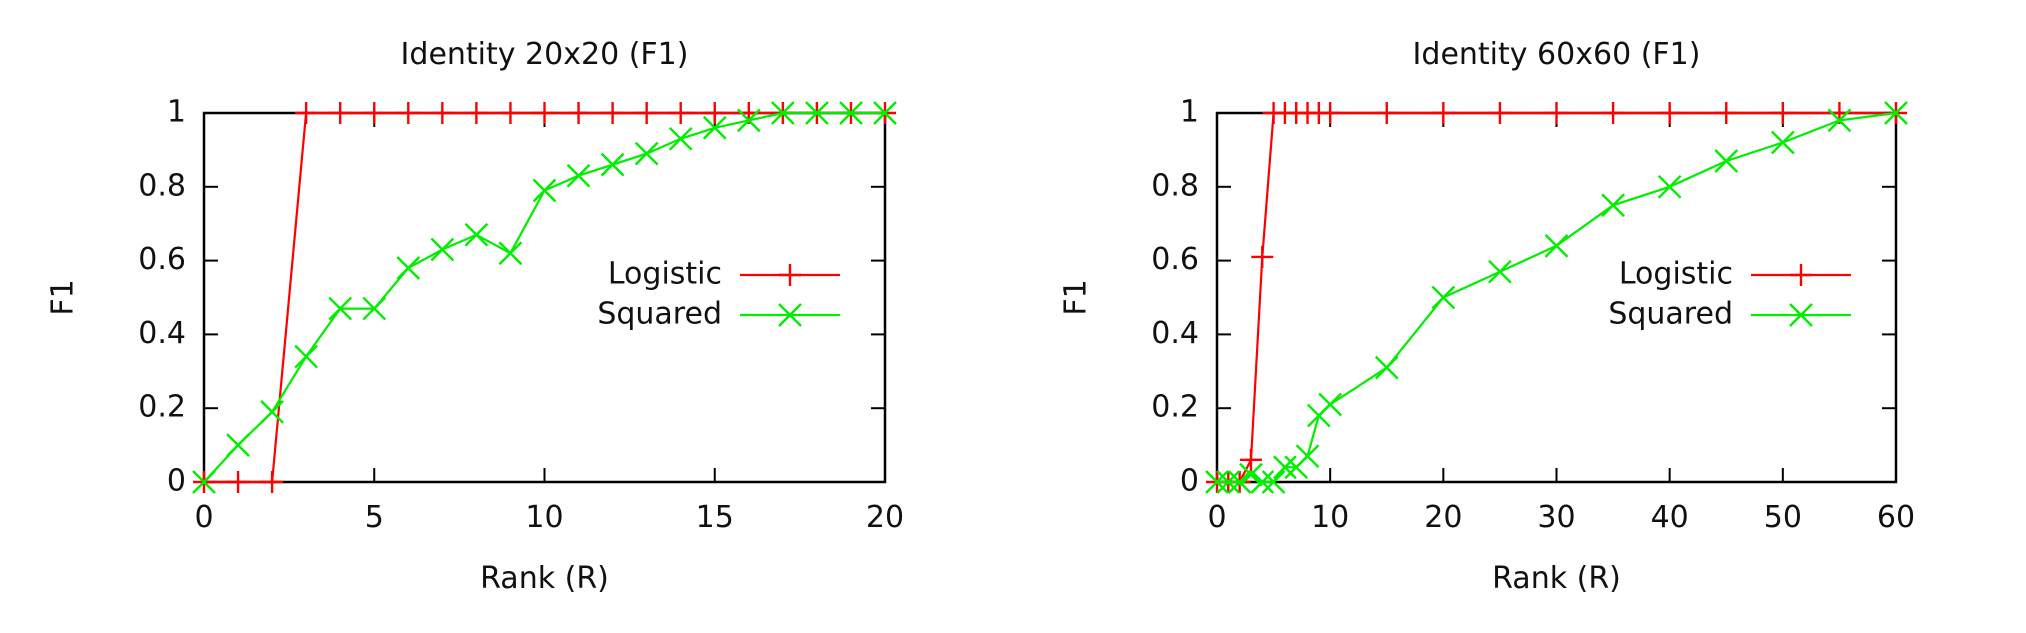  Describe the element at coordinates (1783, 517) in the screenshot. I see `x-tick-label: 50` at that location.